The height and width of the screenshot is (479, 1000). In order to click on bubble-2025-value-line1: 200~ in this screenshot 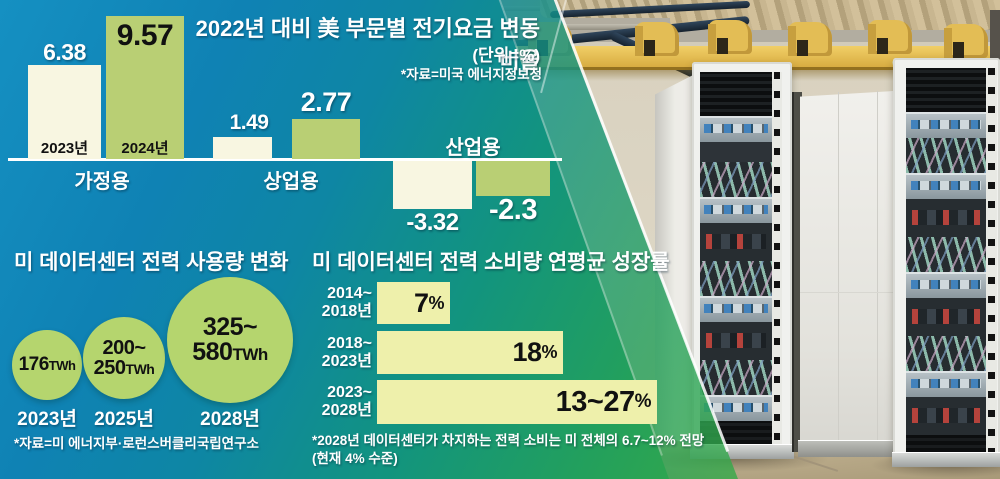, I will do `click(124, 347)`.